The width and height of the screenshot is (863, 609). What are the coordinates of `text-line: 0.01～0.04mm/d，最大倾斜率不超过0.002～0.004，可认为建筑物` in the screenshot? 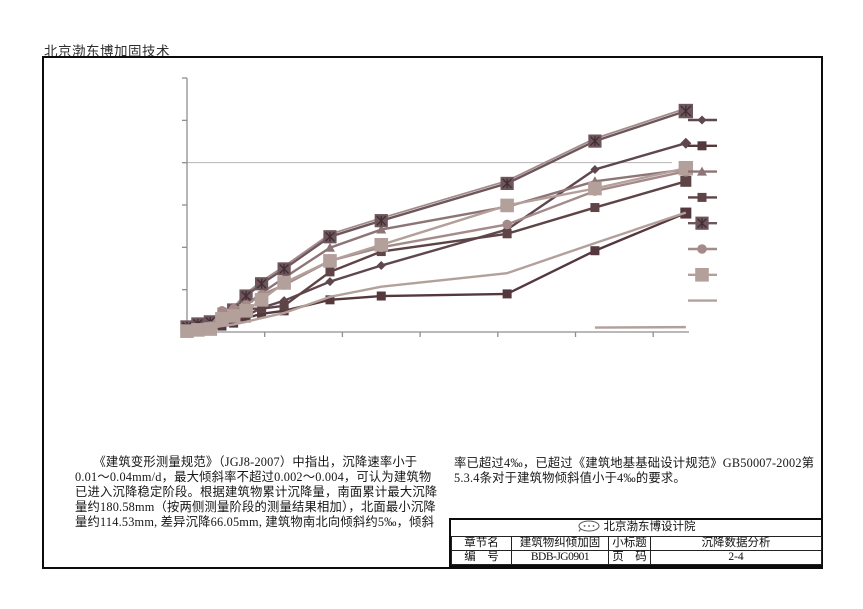 It's located at (253, 477).